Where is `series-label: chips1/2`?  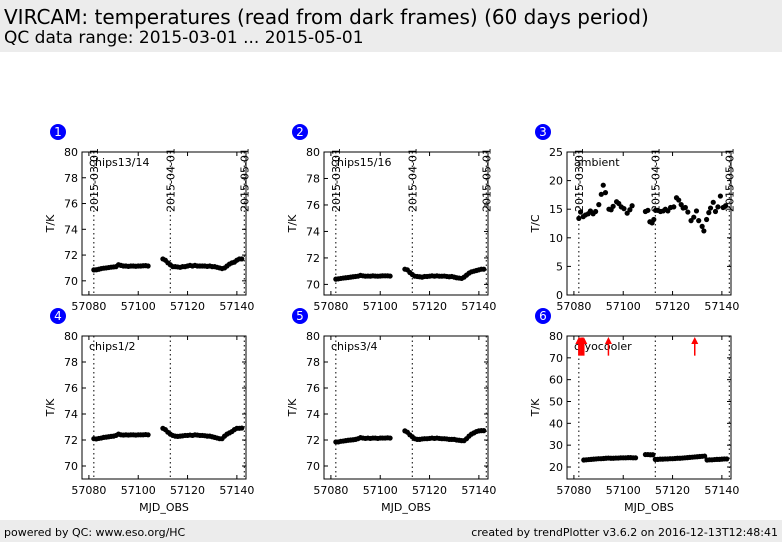
series-label: chips1/2 is located at coordinates (112, 346).